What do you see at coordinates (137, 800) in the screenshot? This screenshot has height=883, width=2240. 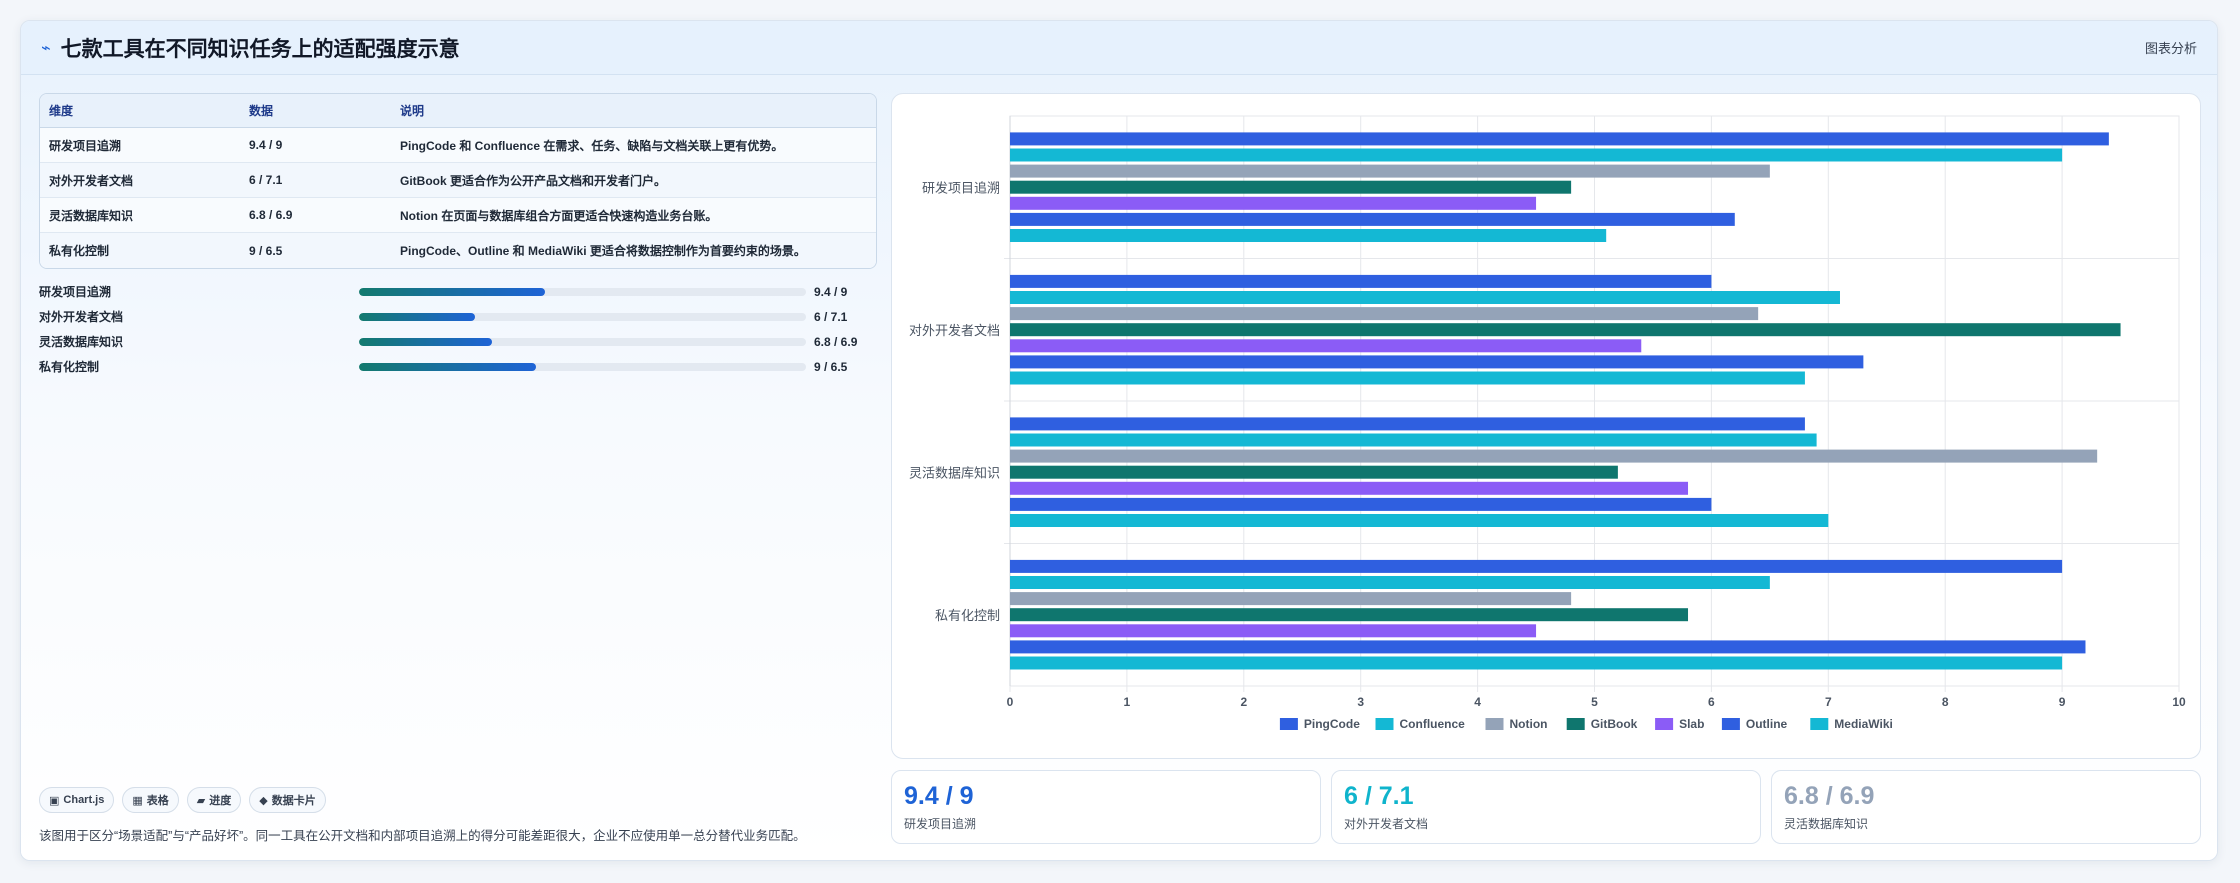 I see `table-icon: ▦` at bounding box center [137, 800].